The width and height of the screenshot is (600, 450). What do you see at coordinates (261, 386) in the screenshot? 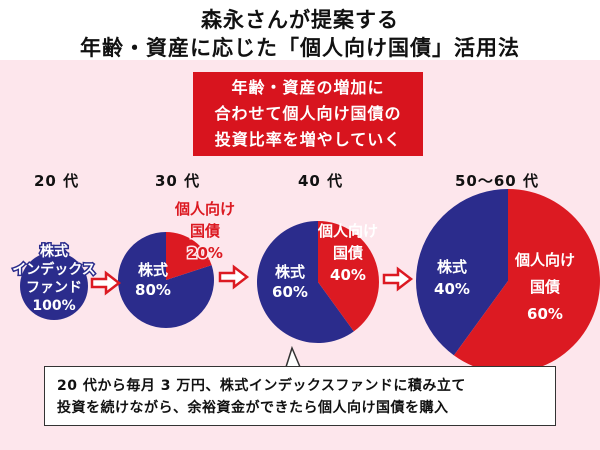
I see `footer-line-1: 20 代から毎月 3 万円、株式インデックスファンドに積み立て` at bounding box center [261, 386].